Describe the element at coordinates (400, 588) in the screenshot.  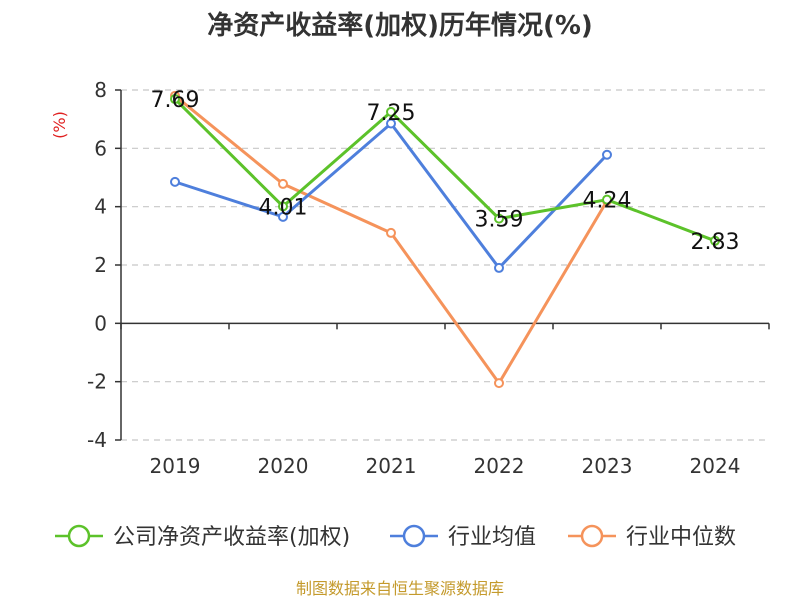
I see `source-note: 制图数据来自恒生聚源数据库` at that location.